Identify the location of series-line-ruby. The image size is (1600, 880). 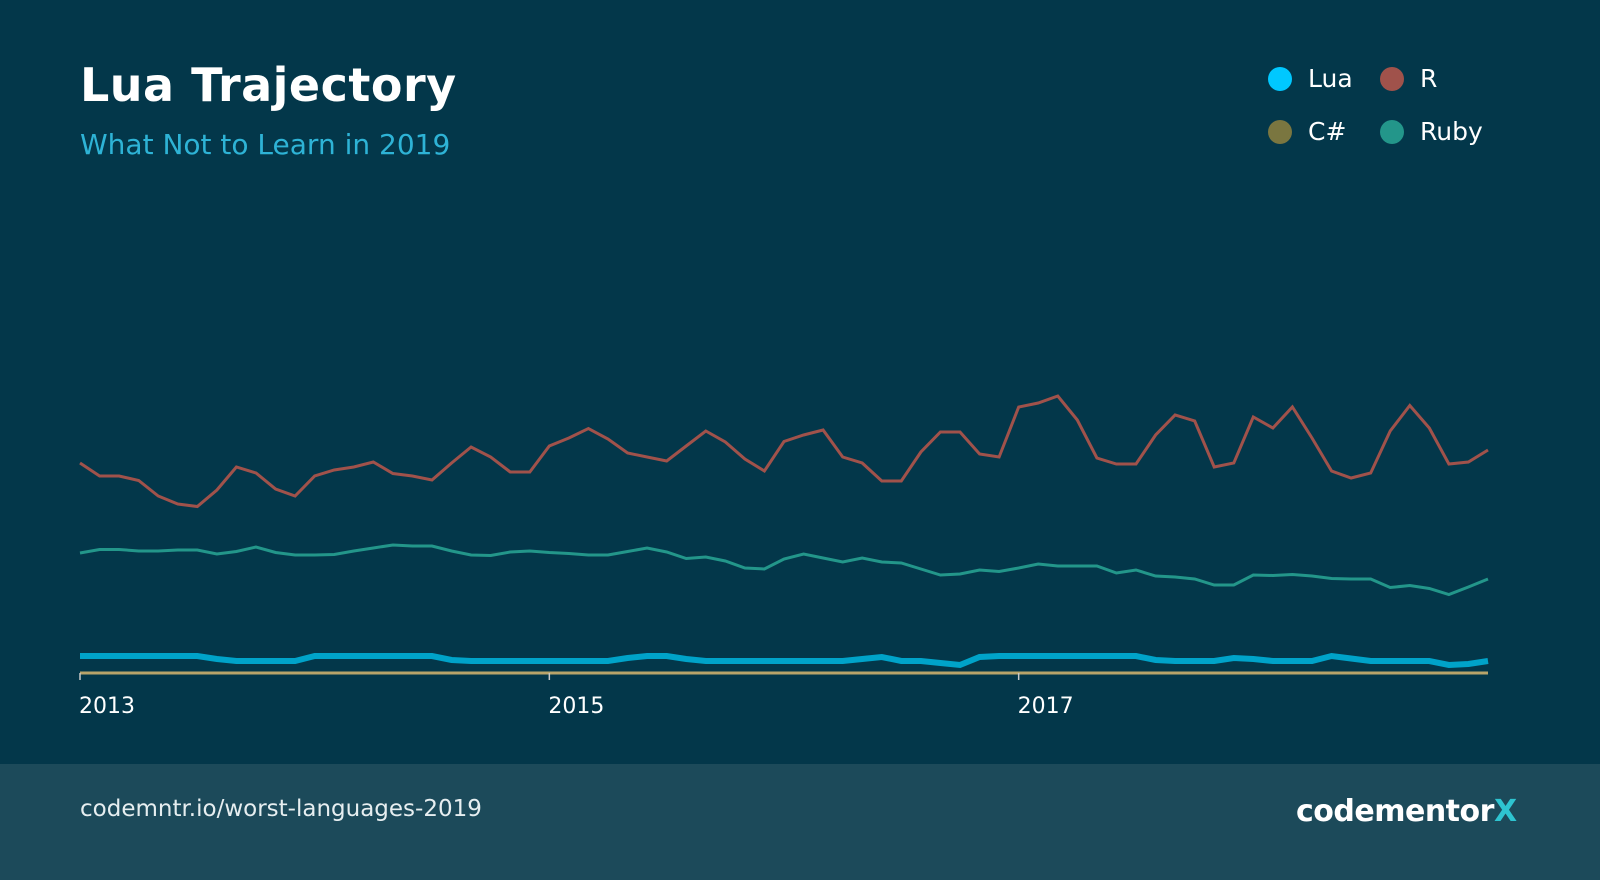
(784, 570).